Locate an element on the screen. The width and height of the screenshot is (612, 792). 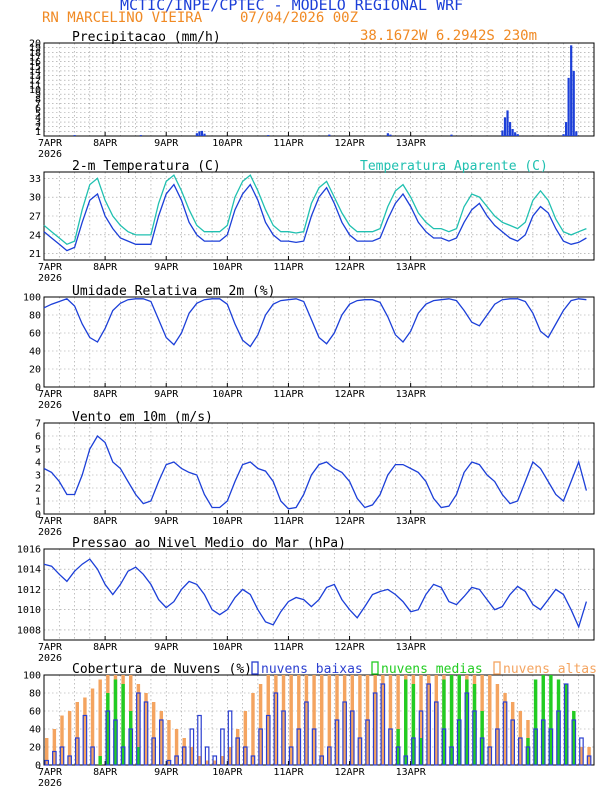
y-tick-label: 40 is located at coordinates (35, 730).